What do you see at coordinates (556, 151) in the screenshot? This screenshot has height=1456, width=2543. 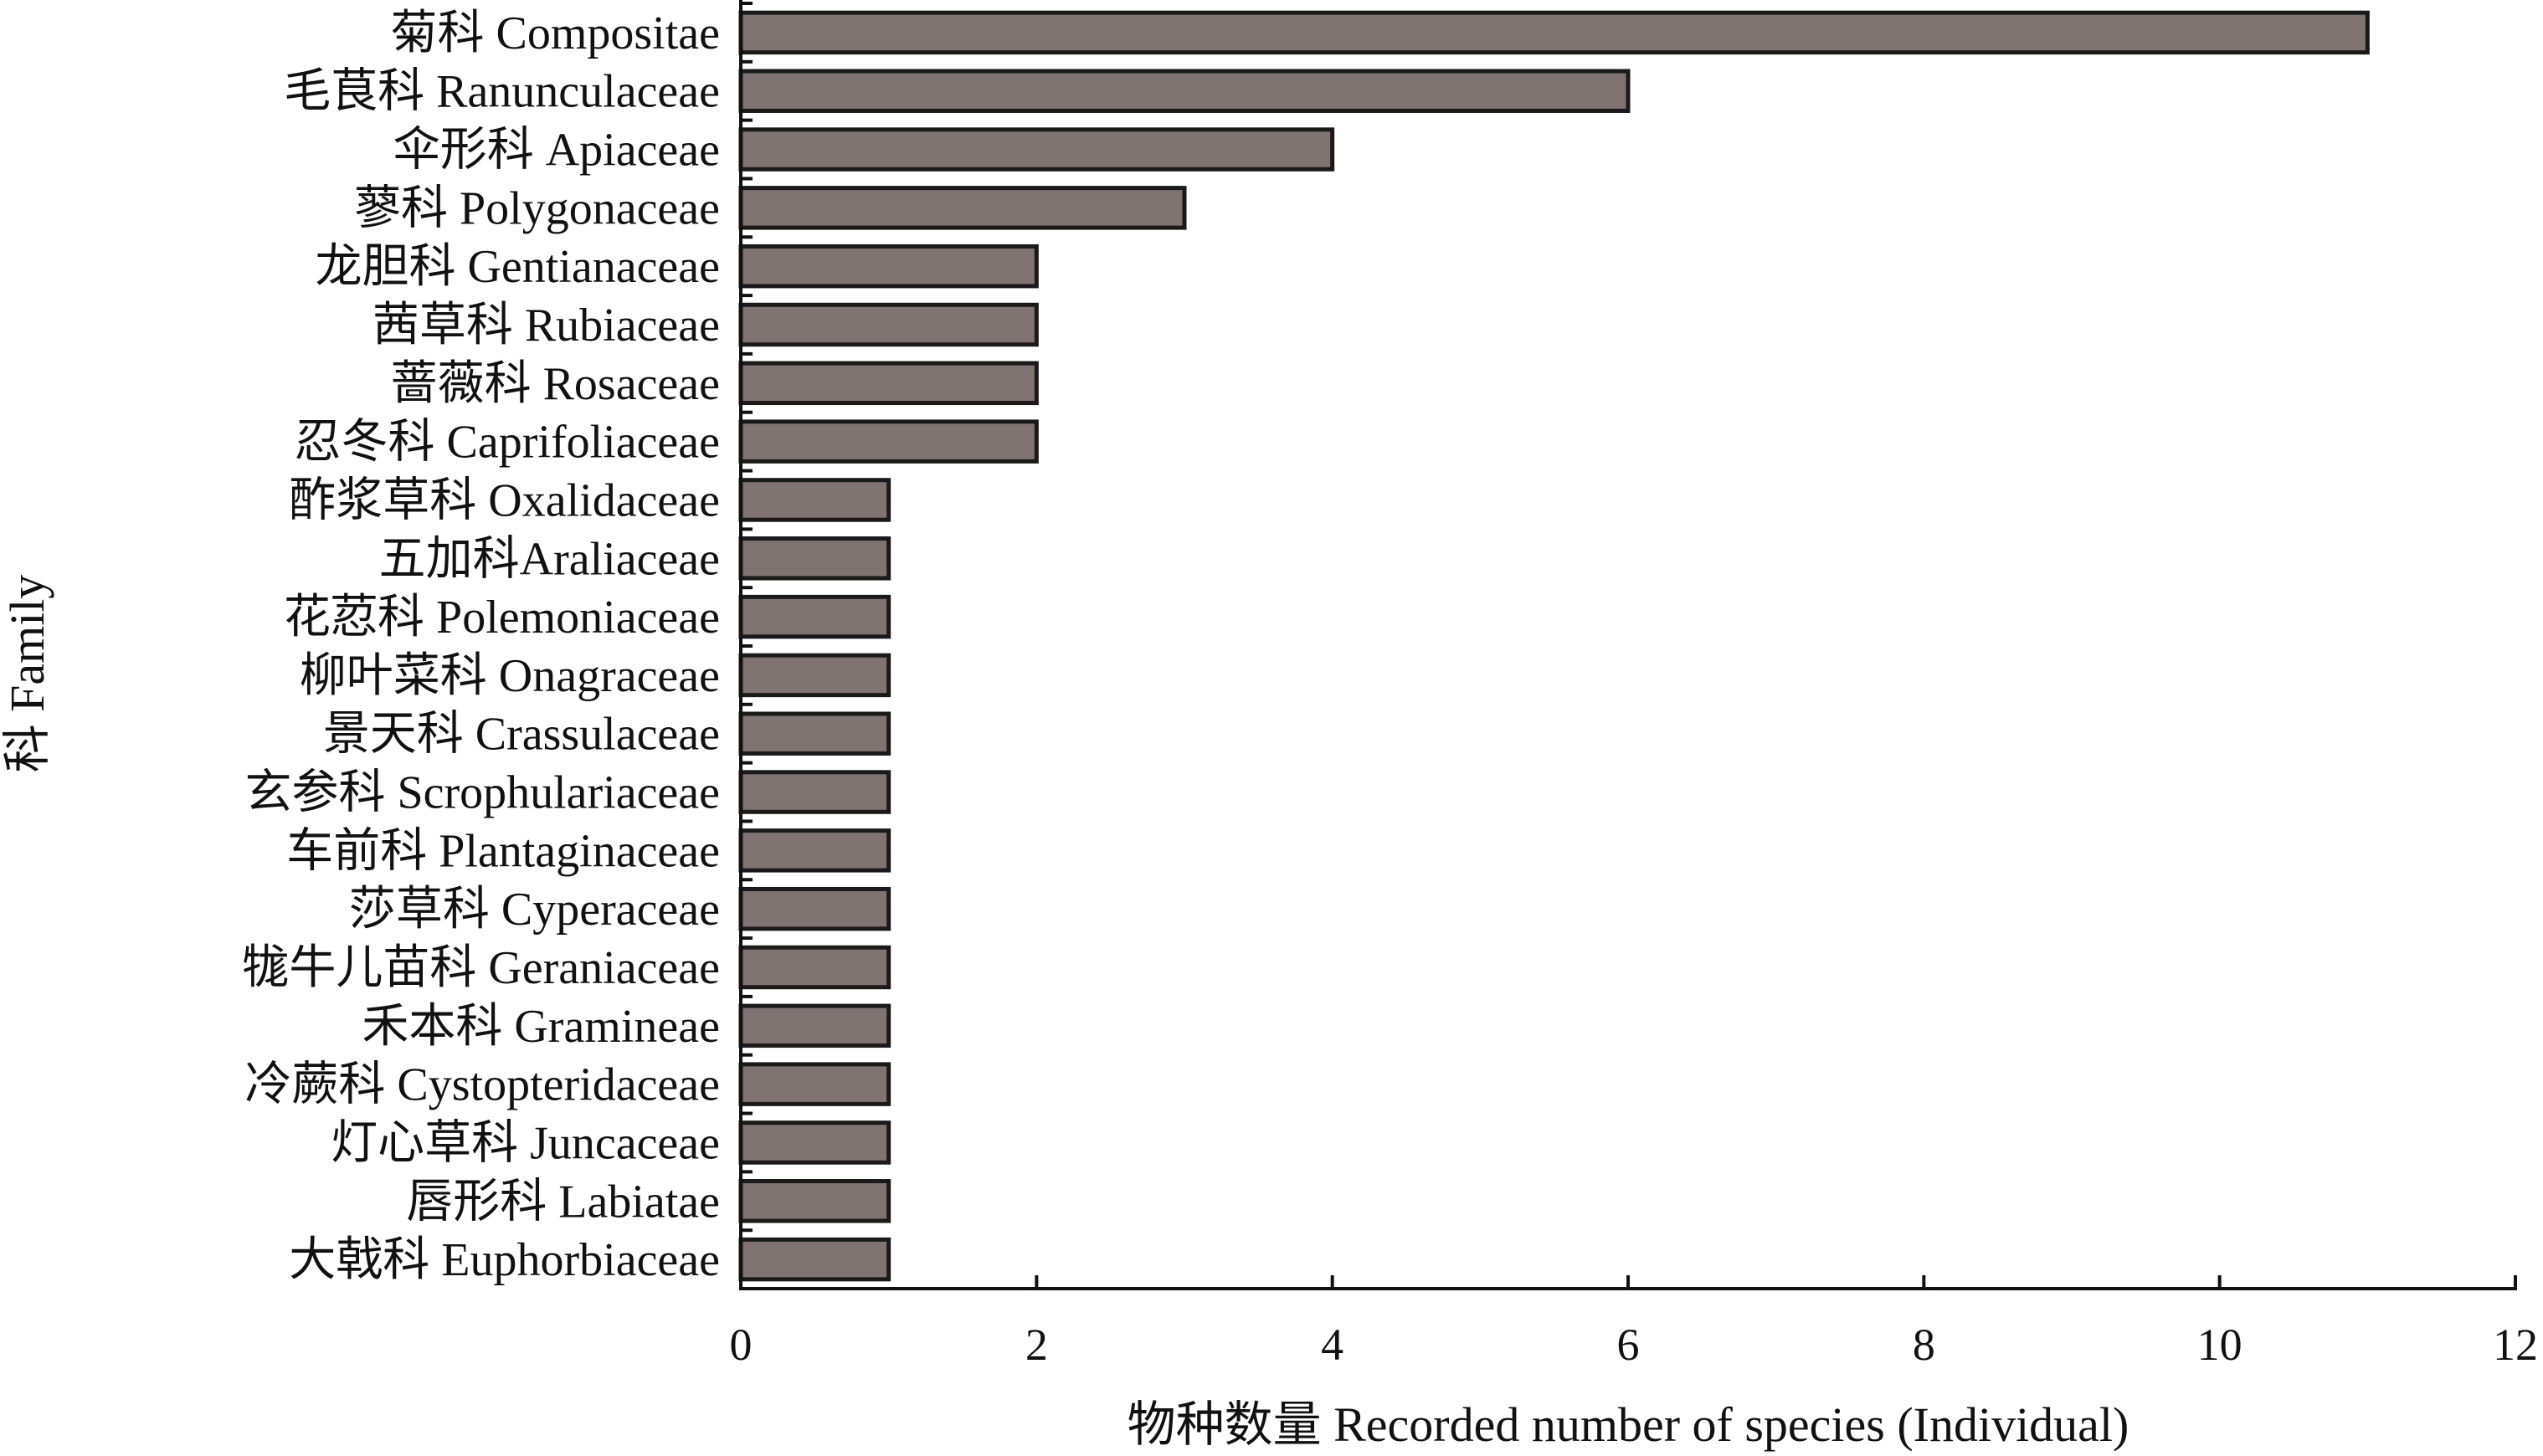 I see `category-label: 伞形科 Apiaceae` at bounding box center [556, 151].